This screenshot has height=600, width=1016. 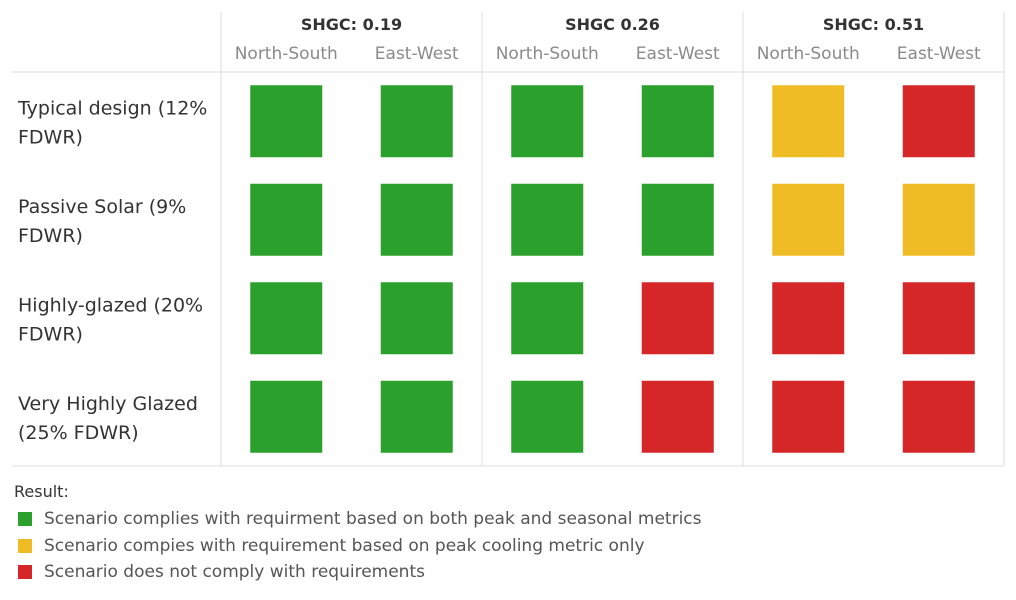 What do you see at coordinates (873, 24) in the screenshot?
I see `group-header: SHGC: 0.51` at bounding box center [873, 24].